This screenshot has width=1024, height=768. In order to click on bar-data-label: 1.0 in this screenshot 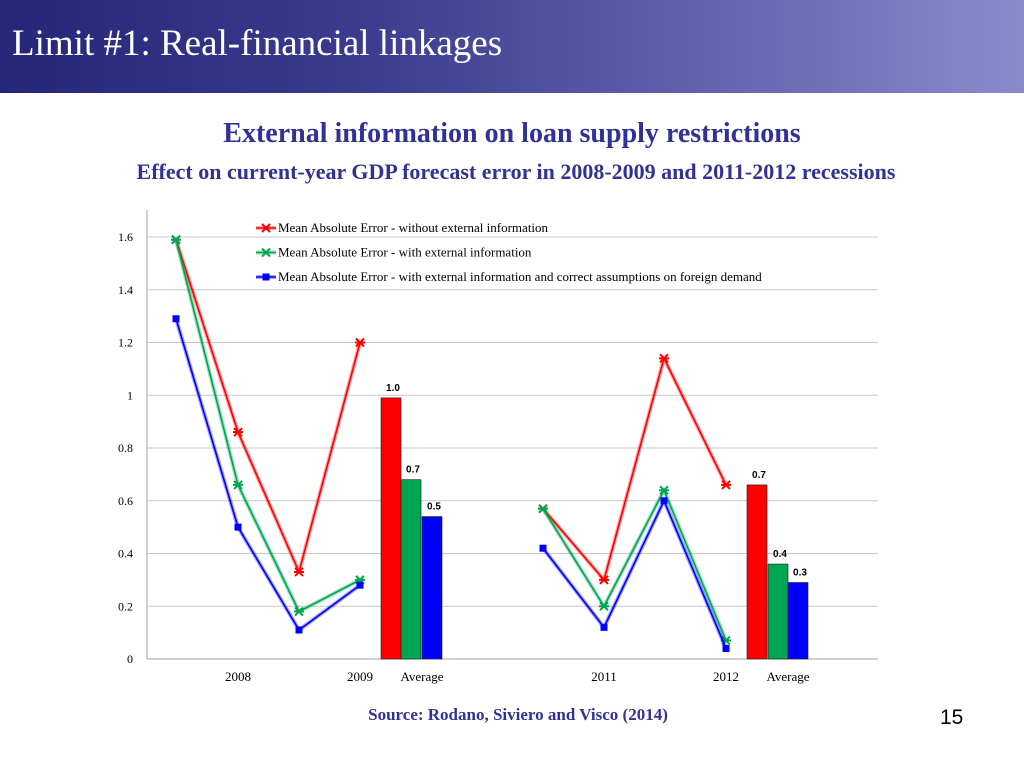, I will do `click(393, 388)`.